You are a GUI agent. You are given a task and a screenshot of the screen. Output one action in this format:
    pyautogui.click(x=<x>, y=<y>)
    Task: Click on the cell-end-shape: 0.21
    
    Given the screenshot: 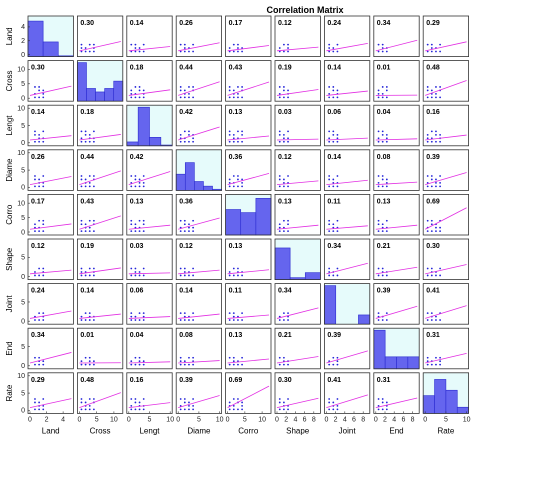 What is the action you would take?
    pyautogui.click(x=297, y=348)
    